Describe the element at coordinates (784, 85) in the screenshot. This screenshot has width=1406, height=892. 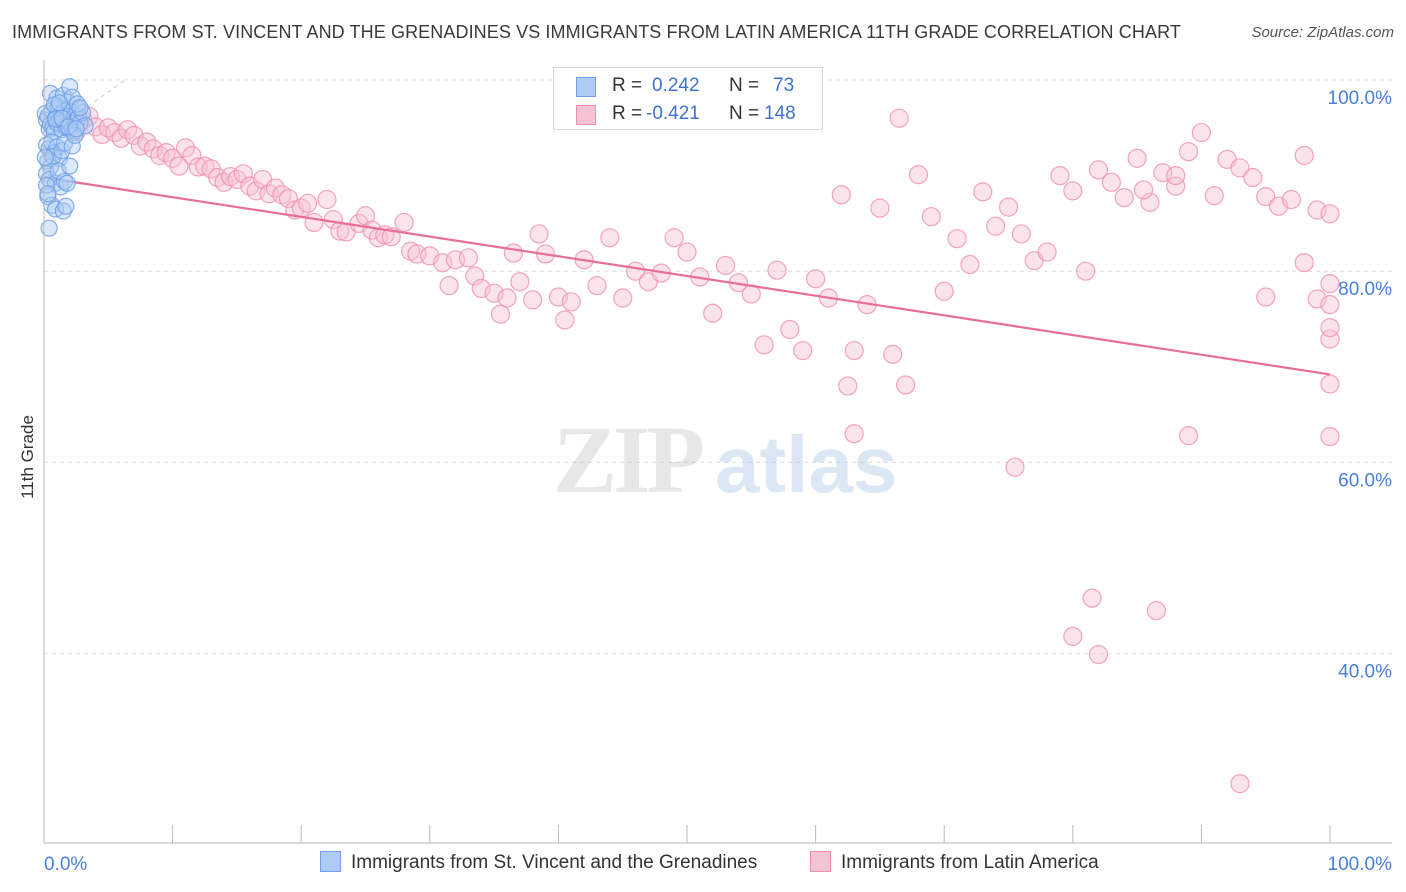
I see `n-value-blue: 73` at that location.